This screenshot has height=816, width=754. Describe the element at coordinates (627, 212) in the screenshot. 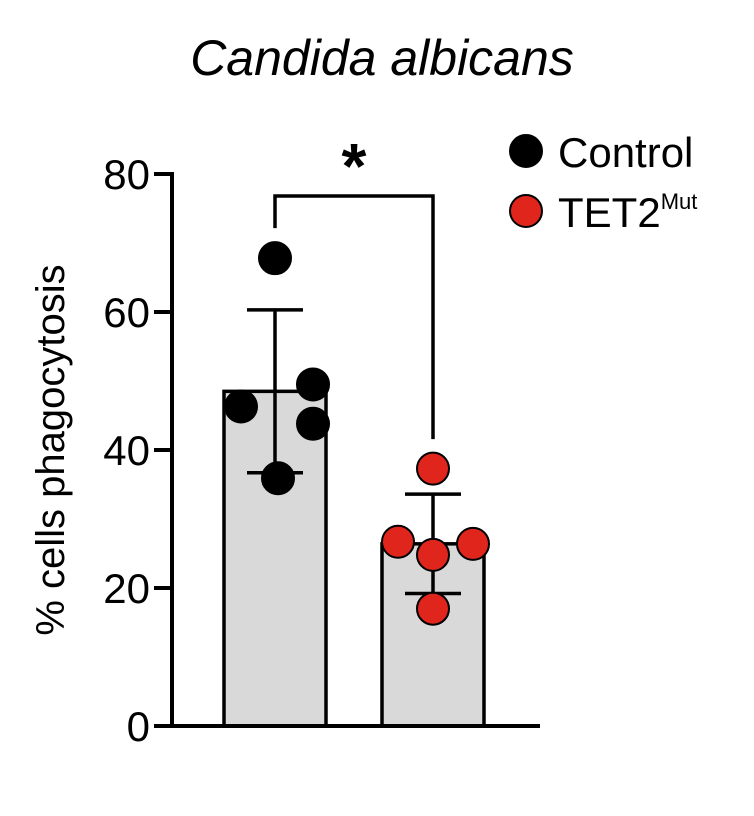

I see `legend-item-tet2-mut-label: TET2Mut` at that location.